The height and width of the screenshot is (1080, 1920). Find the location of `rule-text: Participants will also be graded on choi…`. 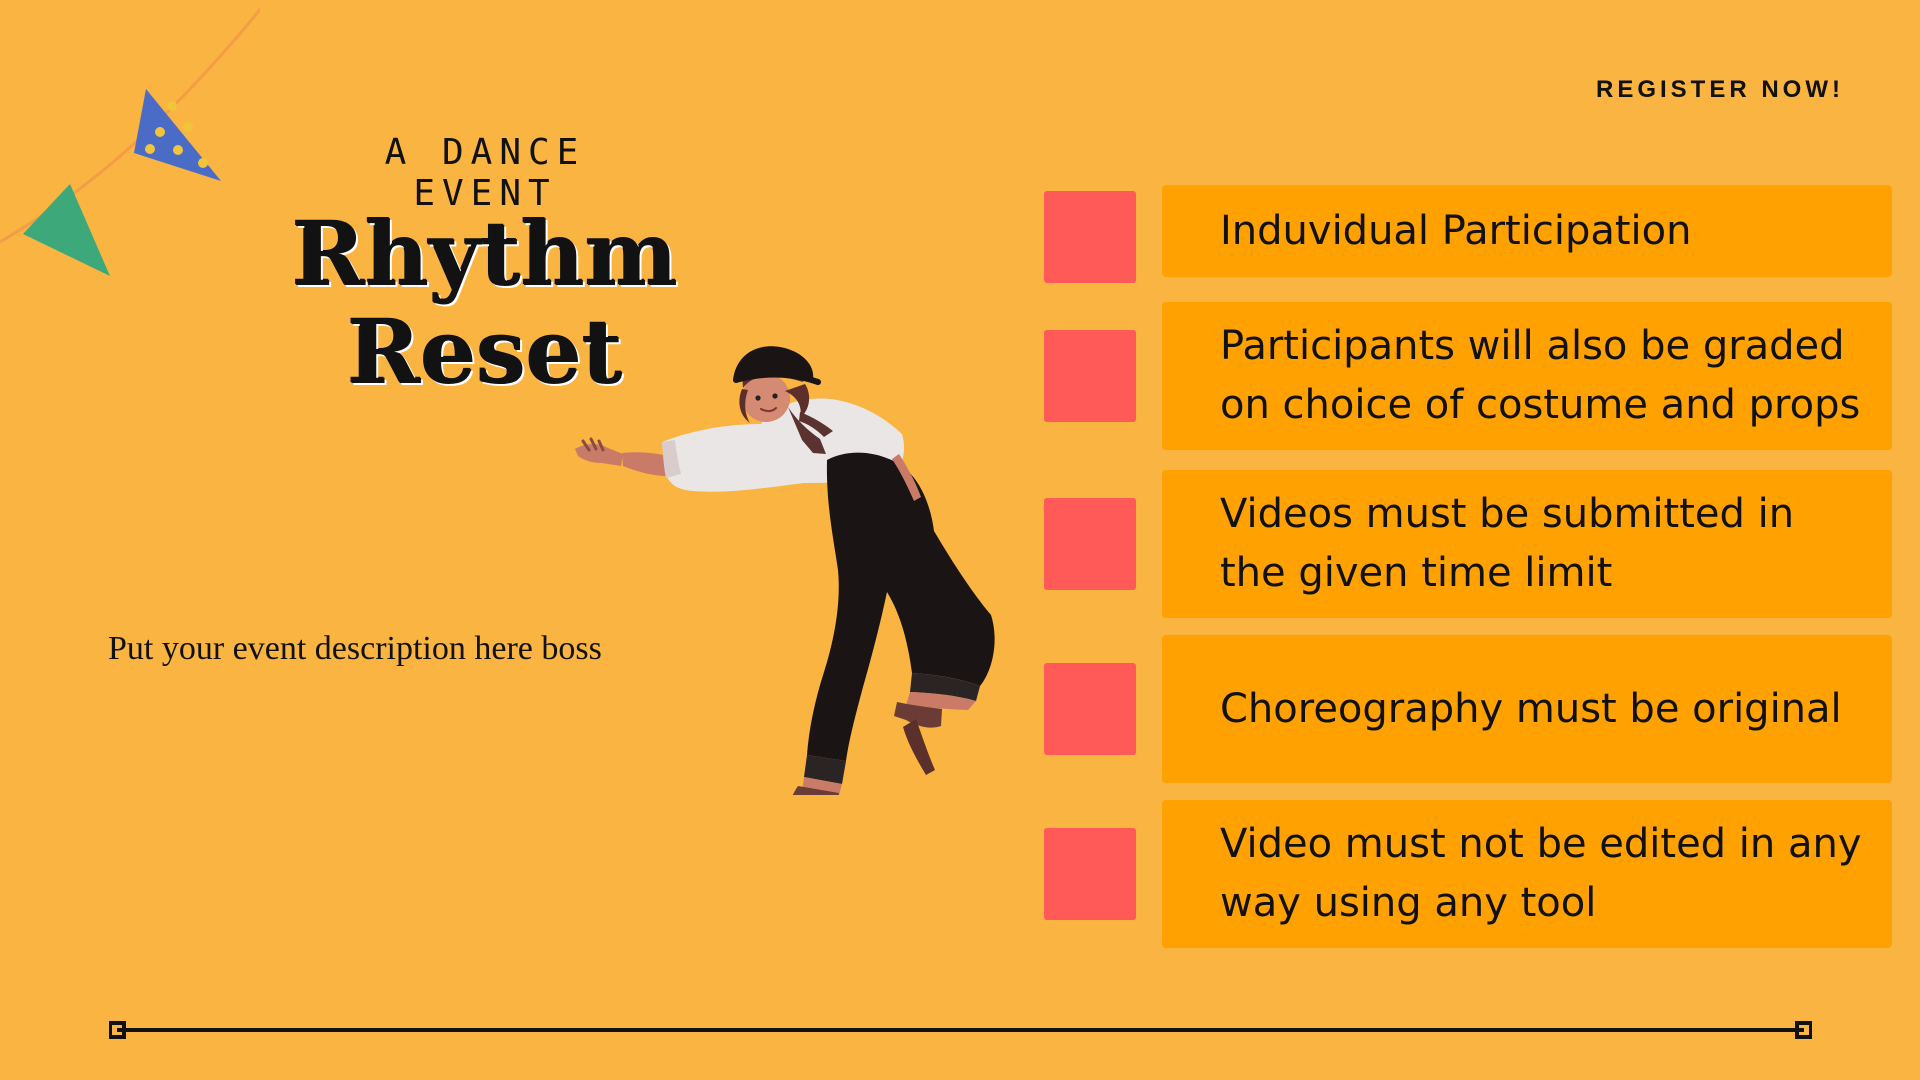

rule-text: Participants will also be graded on choi… is located at coordinates (1540, 375).